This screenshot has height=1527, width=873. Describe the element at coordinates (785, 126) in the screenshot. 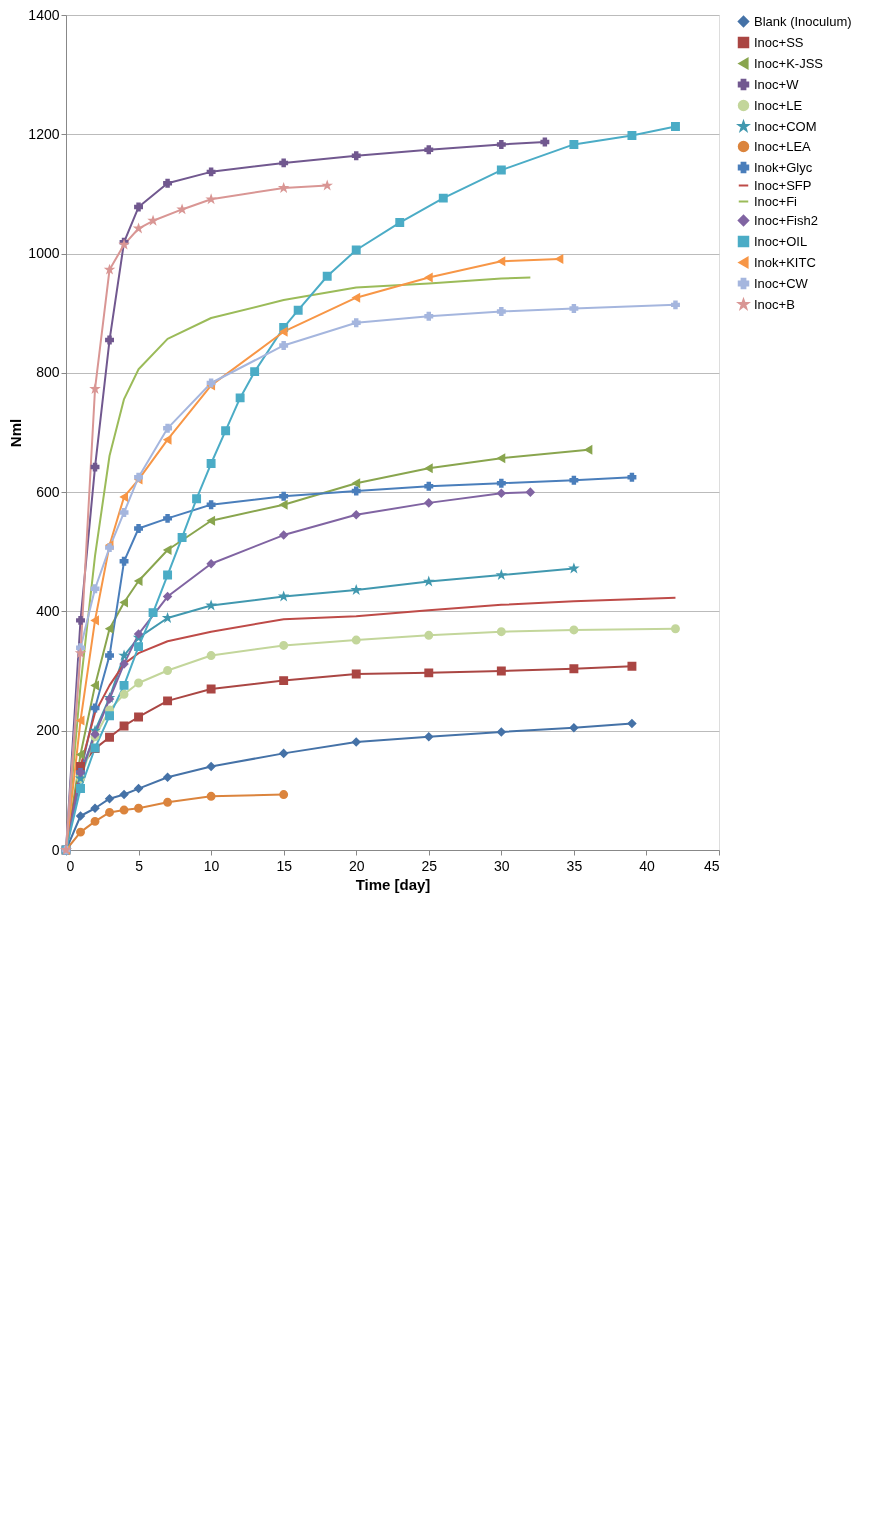

I see `legend-label: Inoc+COM` at that location.